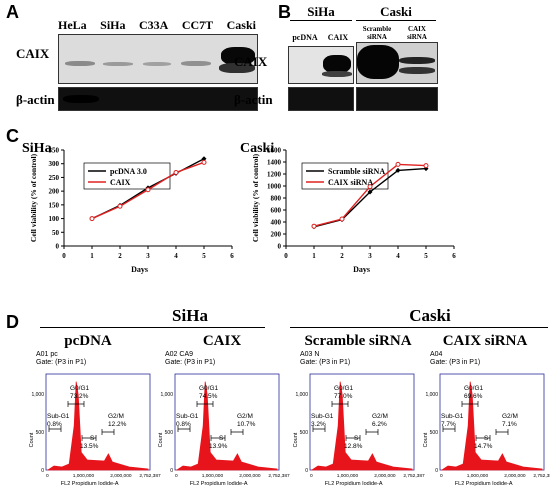  I want to click on x-tick-label: 2,752,387, so click(541, 476).